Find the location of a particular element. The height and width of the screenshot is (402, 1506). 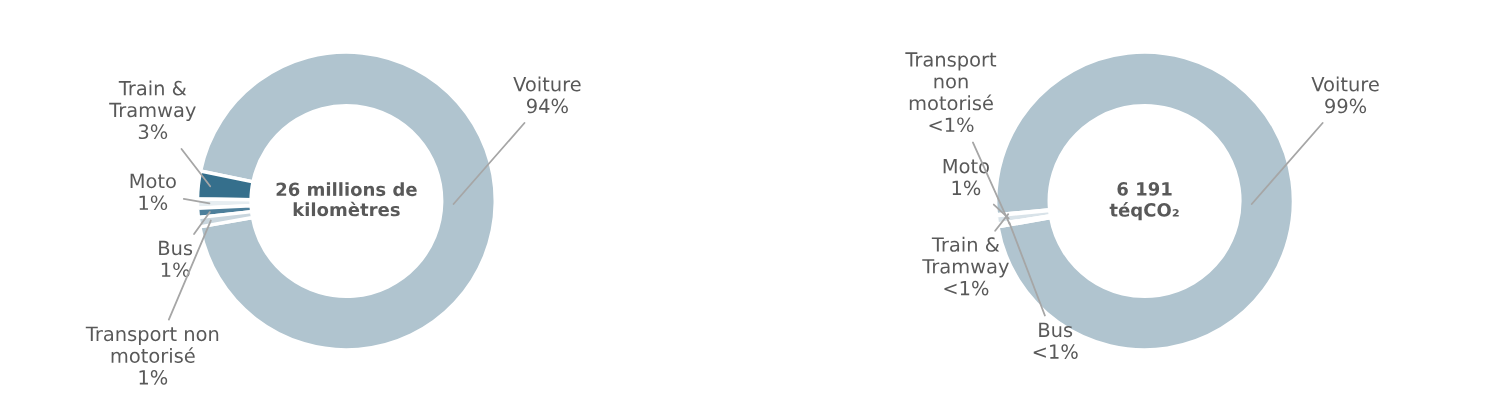

text: 6 191 téqCO₂ is located at coordinates (1144, 201).